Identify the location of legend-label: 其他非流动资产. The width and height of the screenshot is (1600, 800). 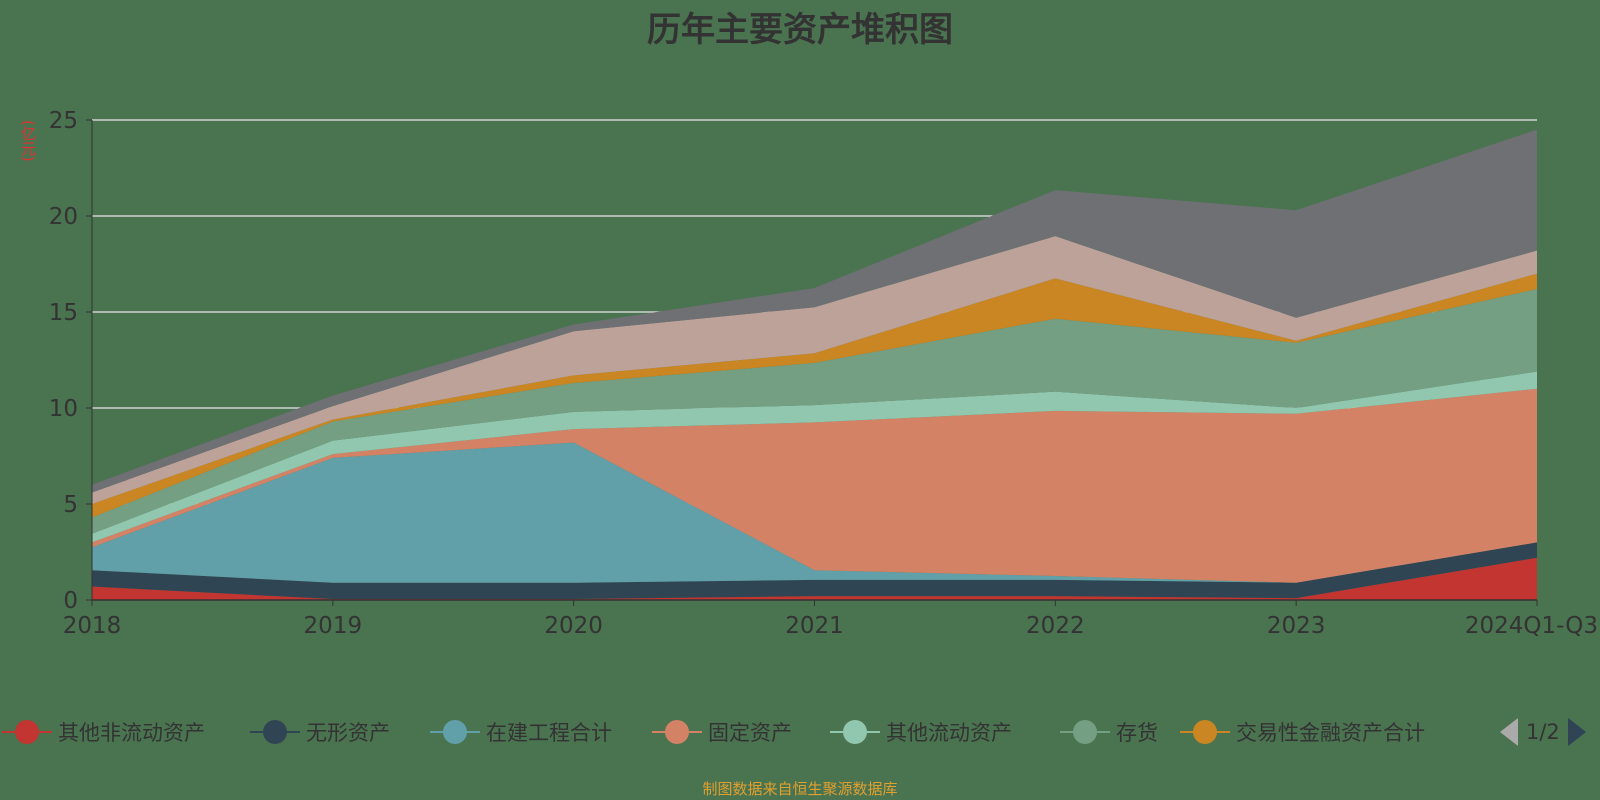
(131, 733).